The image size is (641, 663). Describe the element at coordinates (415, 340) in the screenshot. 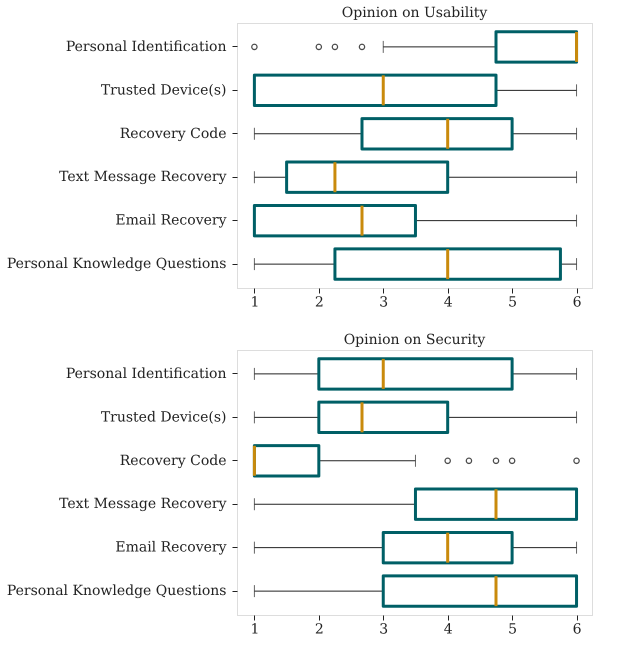

I see `chart-title: Opinion on Security` at that location.